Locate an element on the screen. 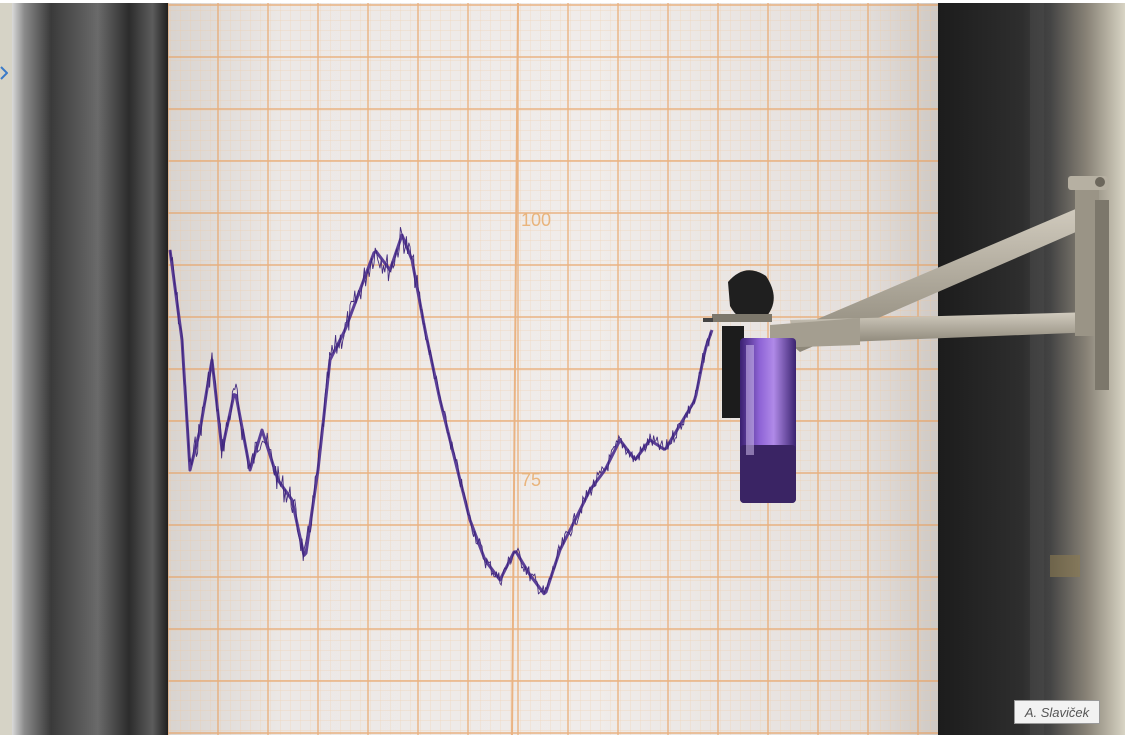 This screenshot has height=740, width=1125. photo-credit: A. Slaviček is located at coordinates (1057, 712).